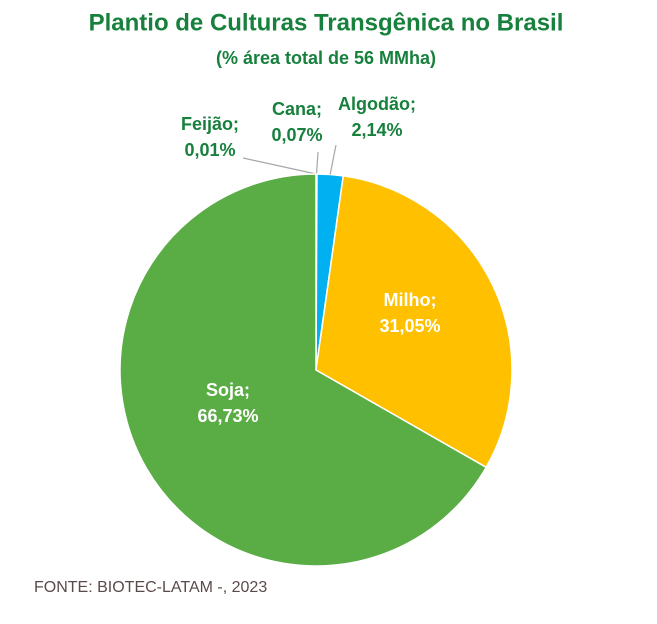 The image size is (657, 624). Describe the element at coordinates (410, 300) in the screenshot. I see `slice-label: Milho;` at that location.